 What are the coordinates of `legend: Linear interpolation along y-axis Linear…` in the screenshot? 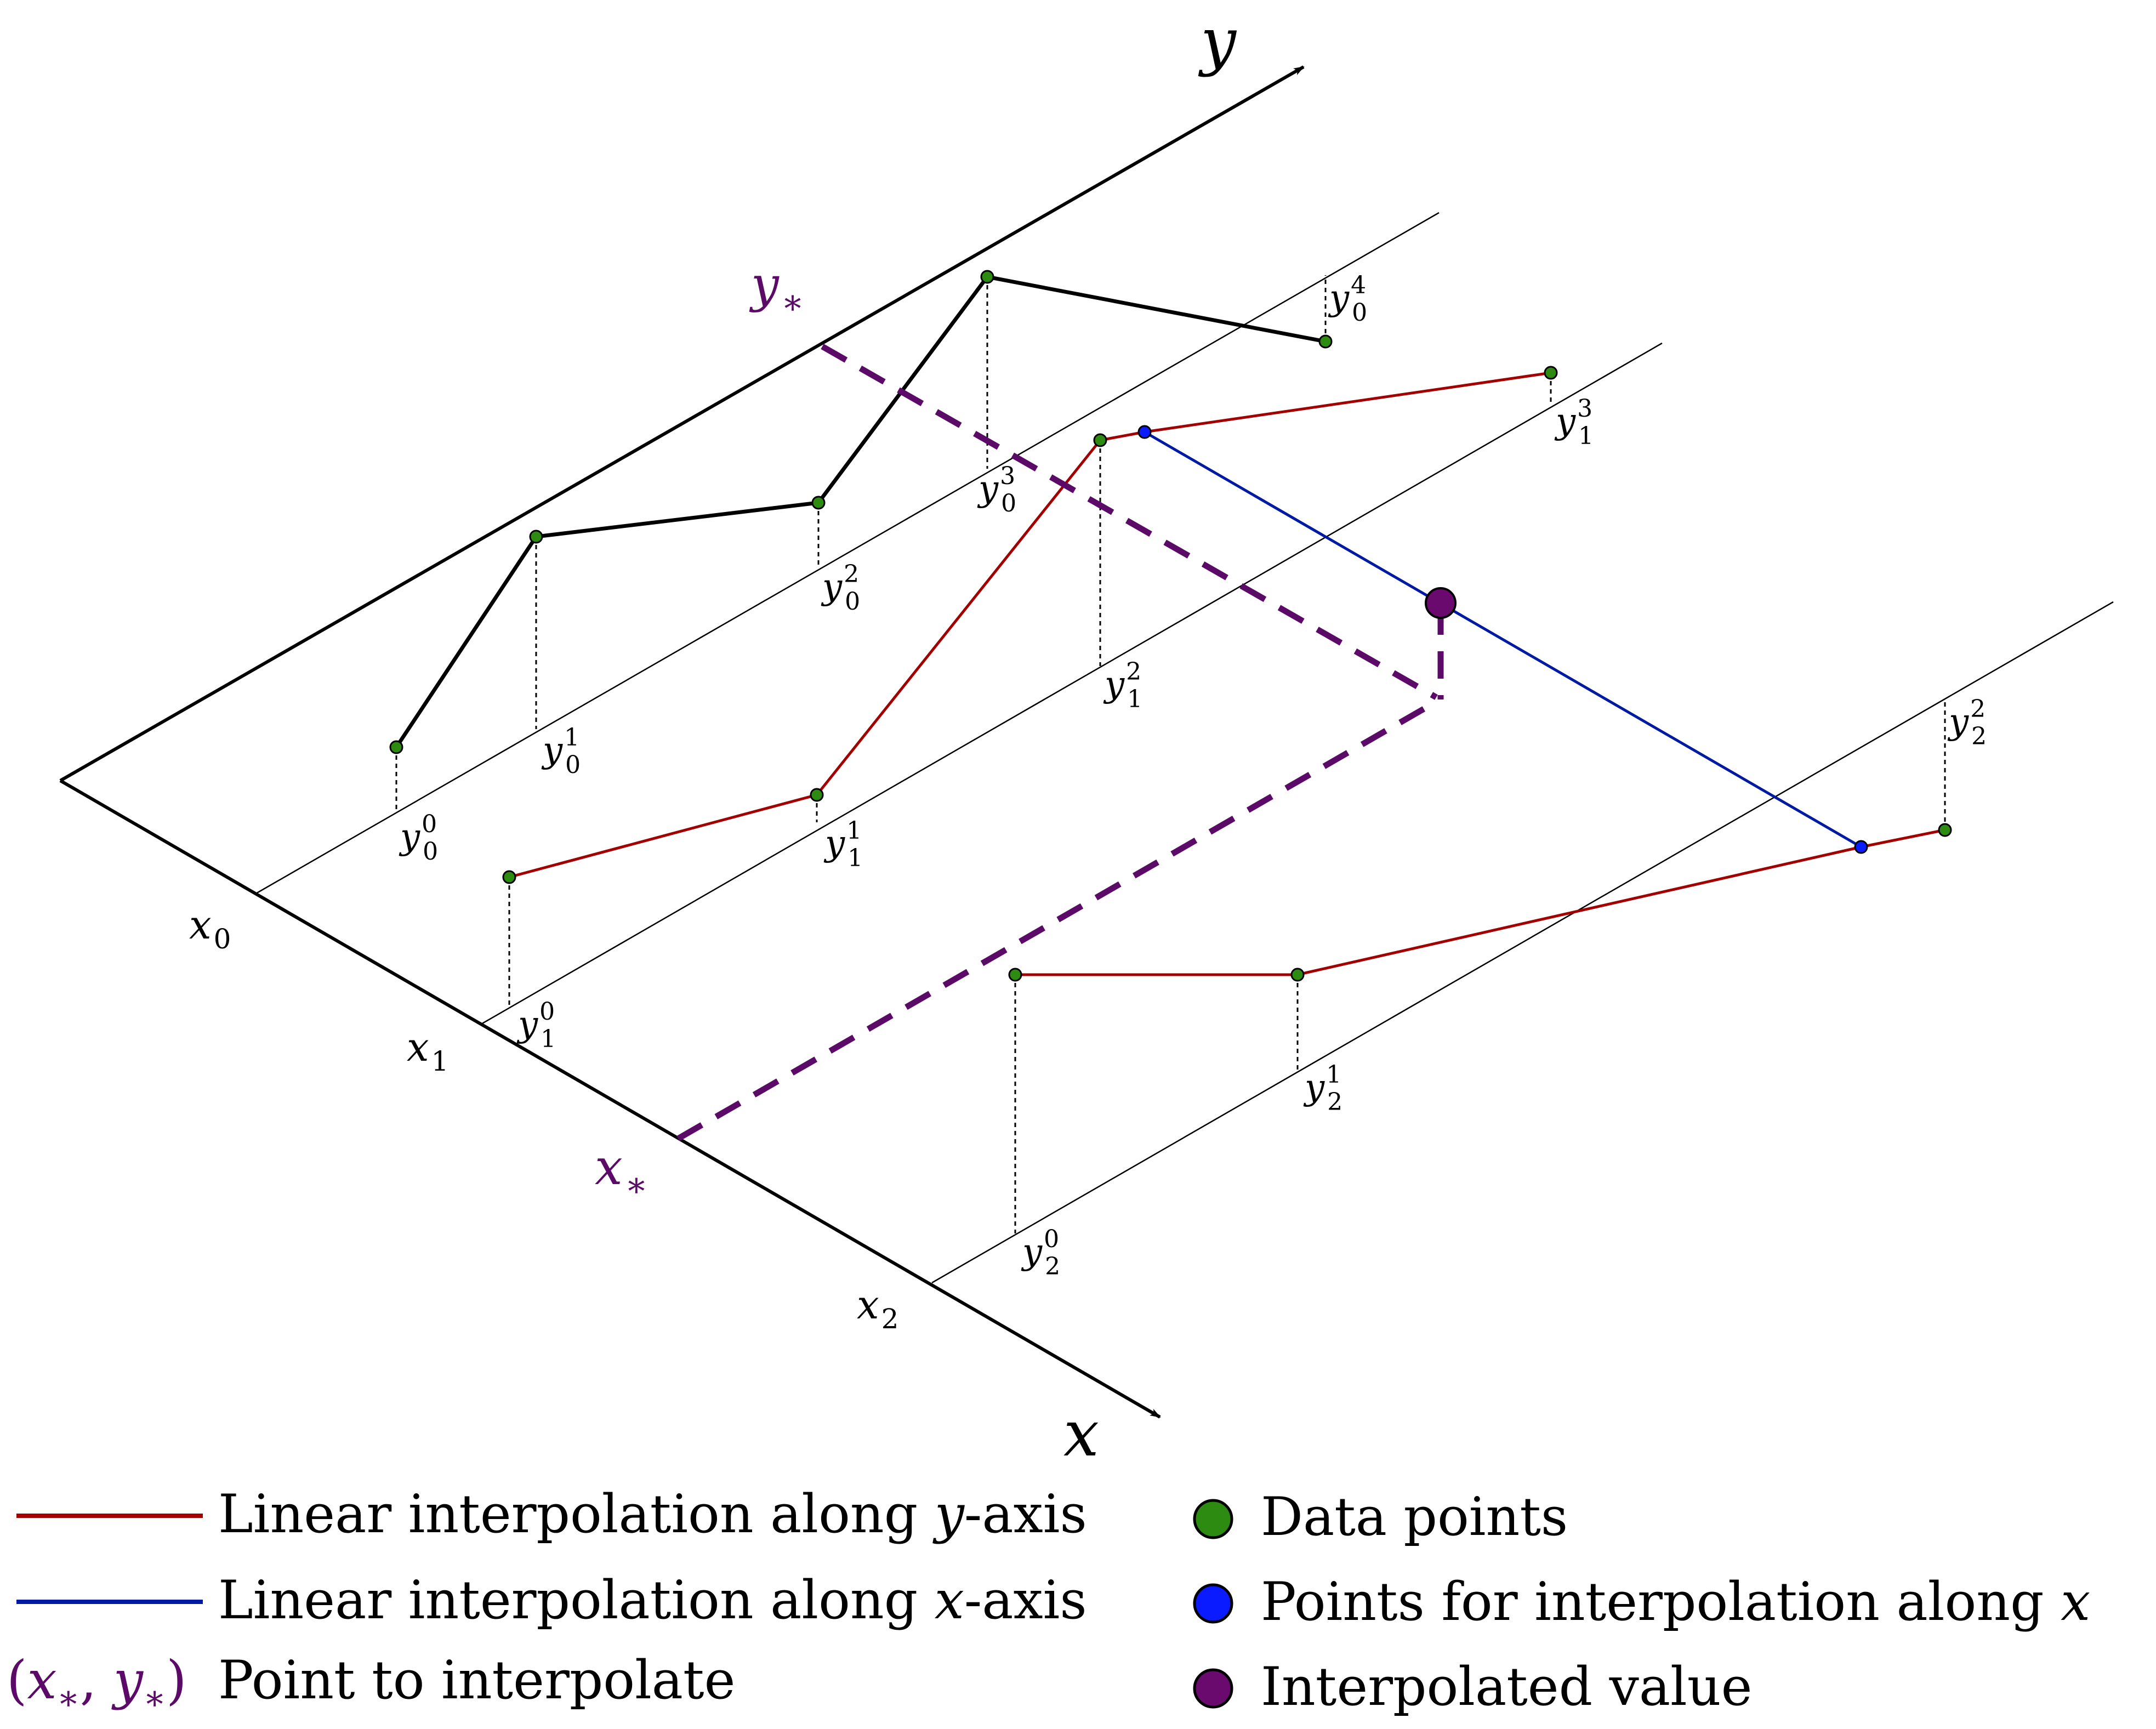 It's located at (1048, 1600).